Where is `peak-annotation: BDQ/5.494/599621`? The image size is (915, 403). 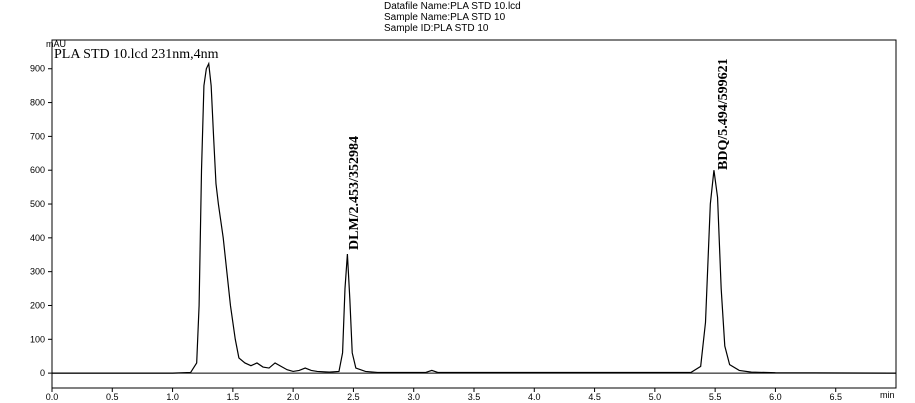 peak-annotation: BDQ/5.494/599621 is located at coordinates (723, 114).